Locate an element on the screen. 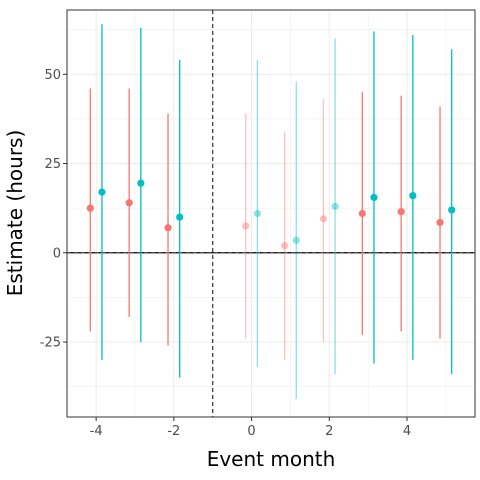 Image resolution: width=480 pixels, height=480 pixels. y-tick-label: 25 is located at coordinates (52, 164).